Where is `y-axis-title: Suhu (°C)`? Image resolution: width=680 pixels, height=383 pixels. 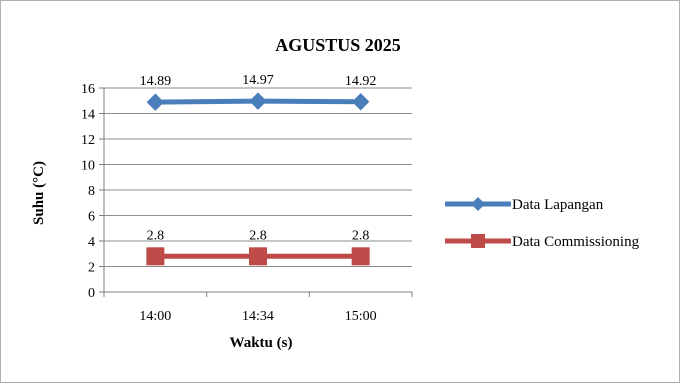
y-axis-title: Suhu (°C) is located at coordinates (39, 193).